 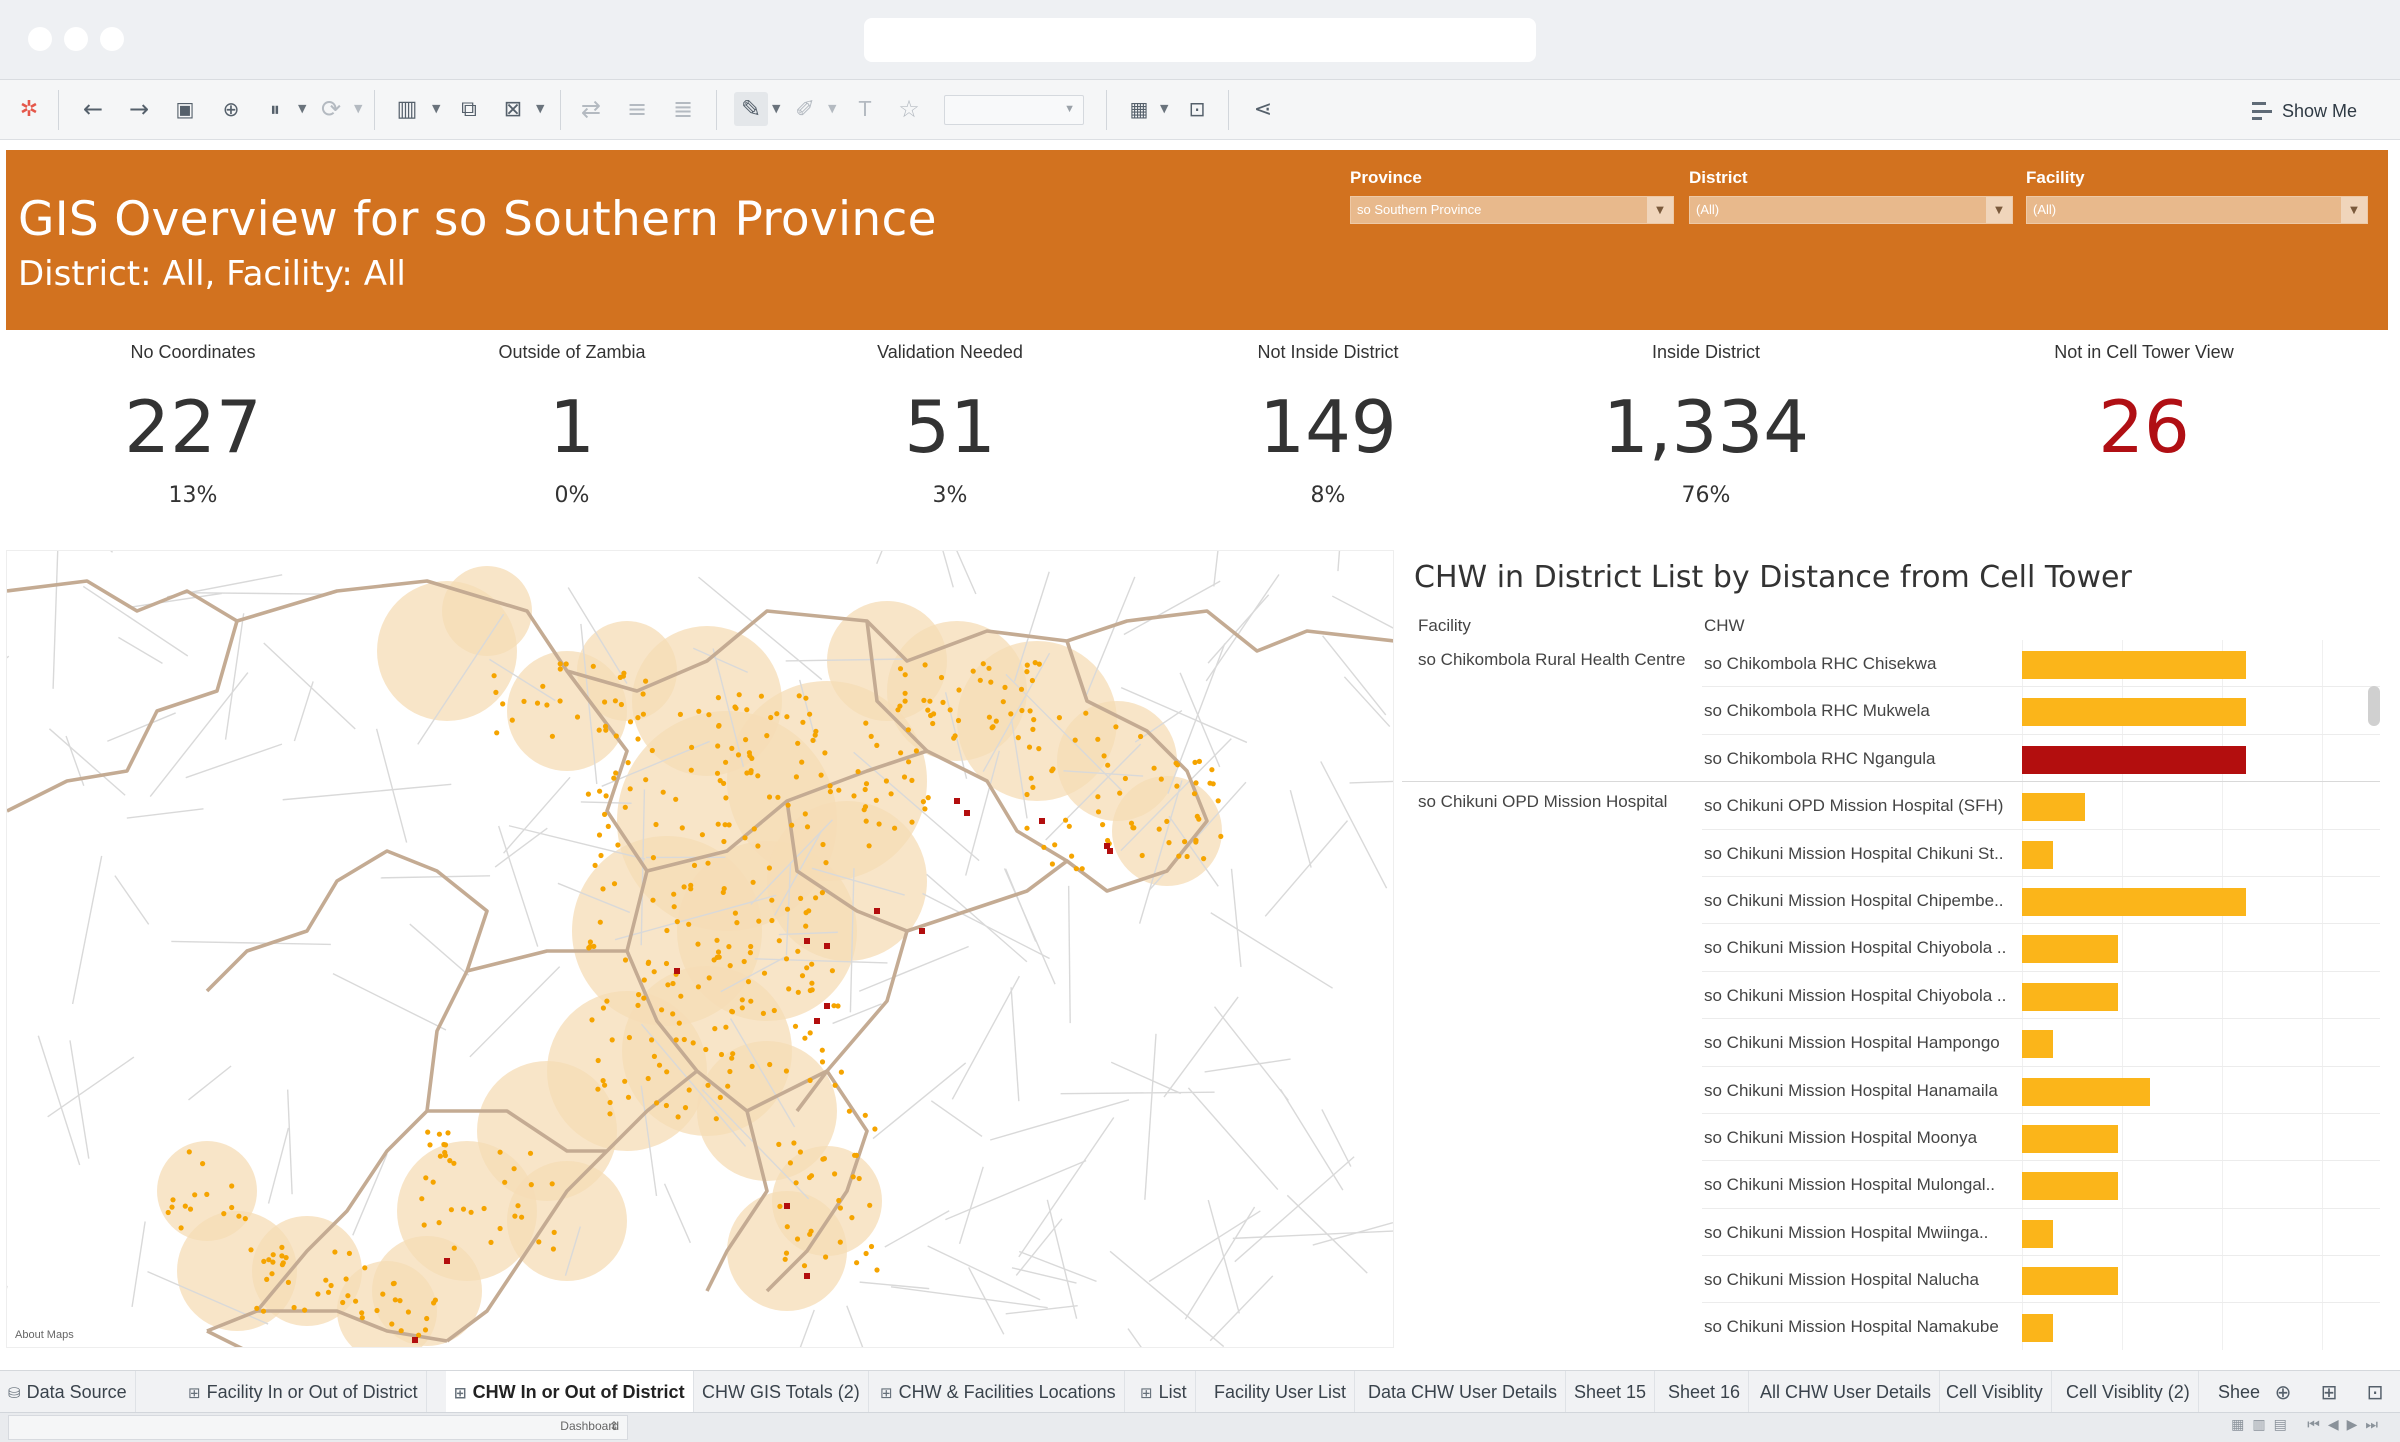 What do you see at coordinates (1611, 1392) in the screenshot?
I see `tab-sheet-15: Sheet 15` at bounding box center [1611, 1392].